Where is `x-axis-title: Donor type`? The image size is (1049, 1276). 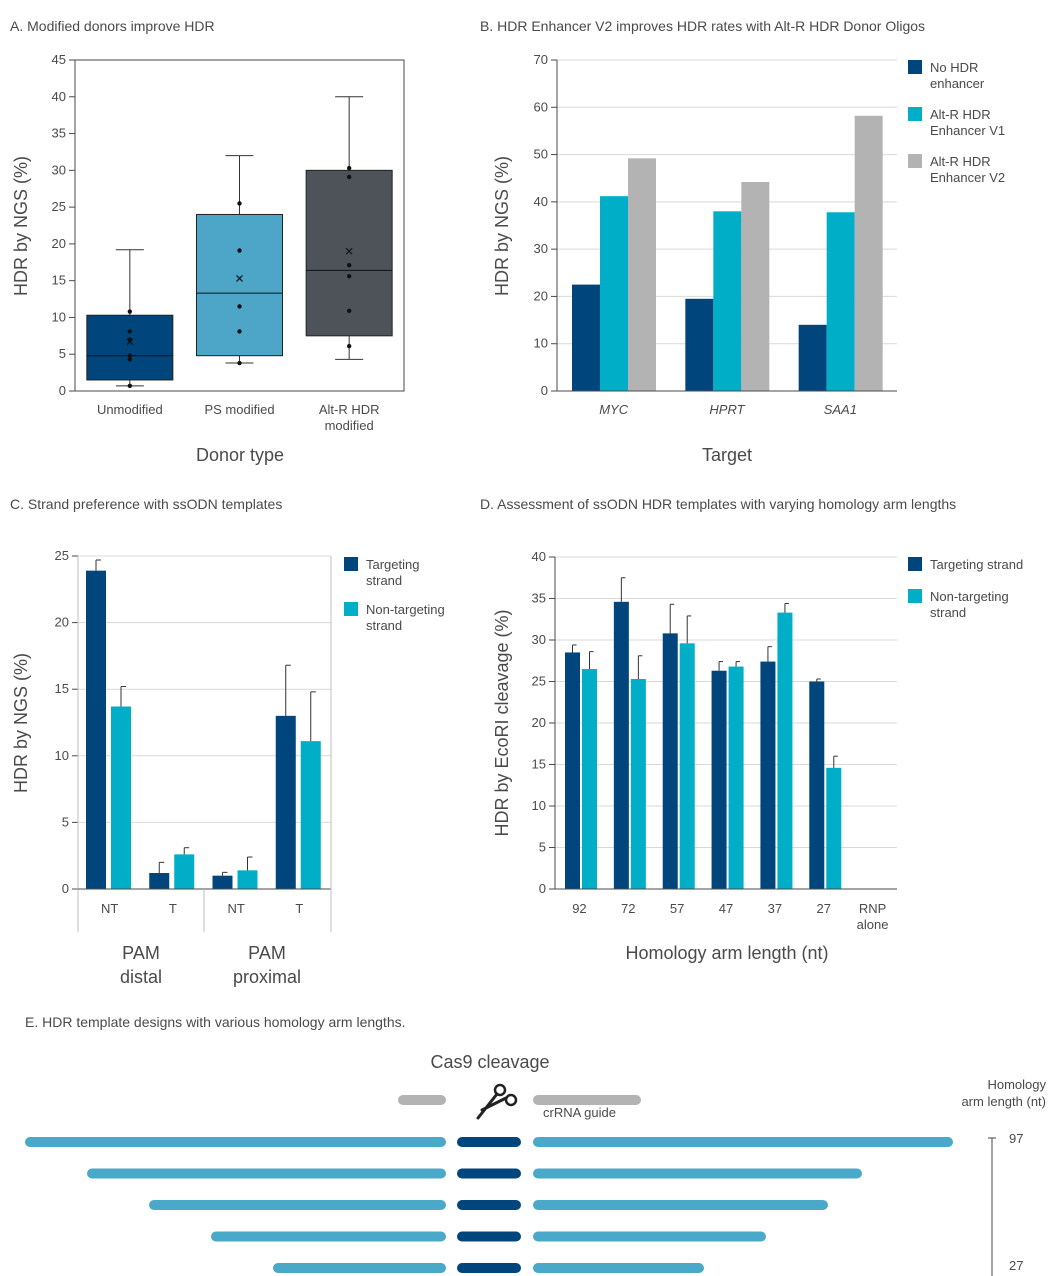 x-axis-title: Donor type is located at coordinates (240, 455).